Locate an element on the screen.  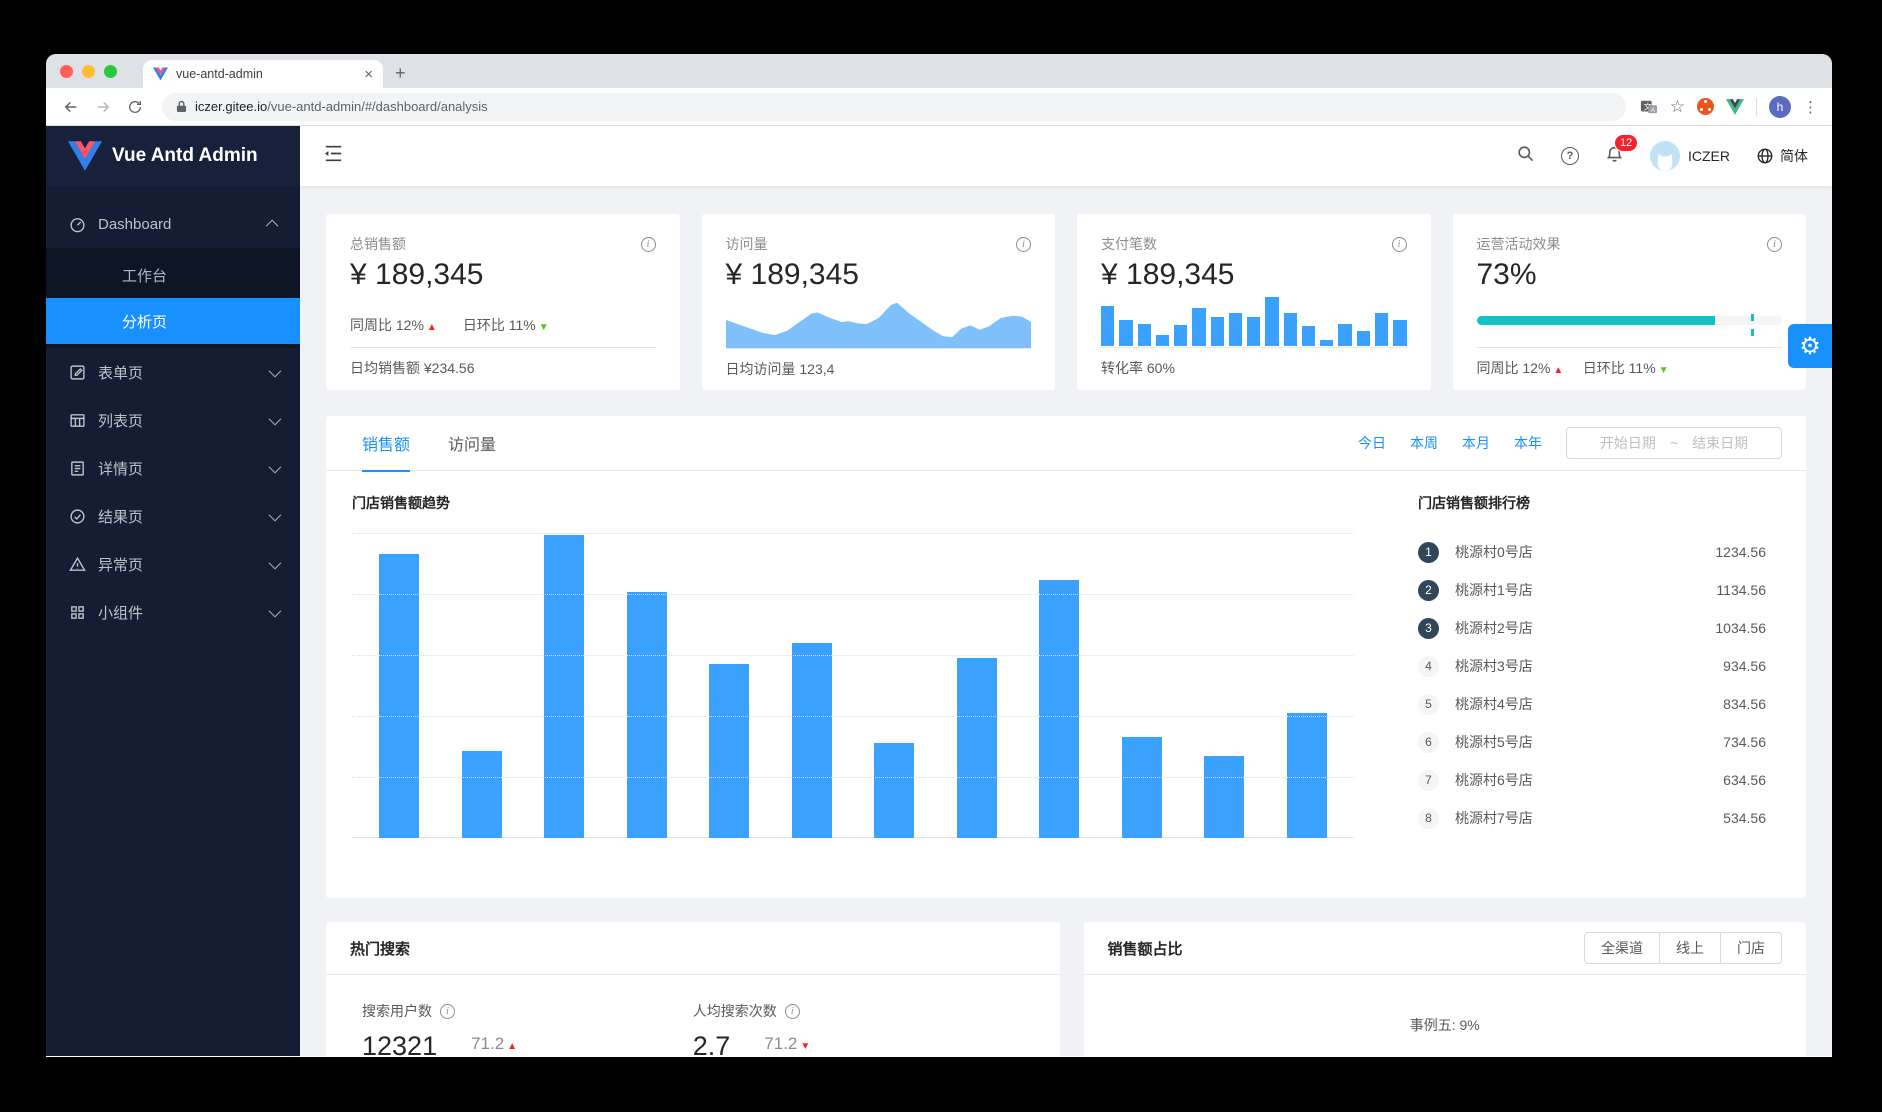
close-window-button is located at coordinates (66, 71).